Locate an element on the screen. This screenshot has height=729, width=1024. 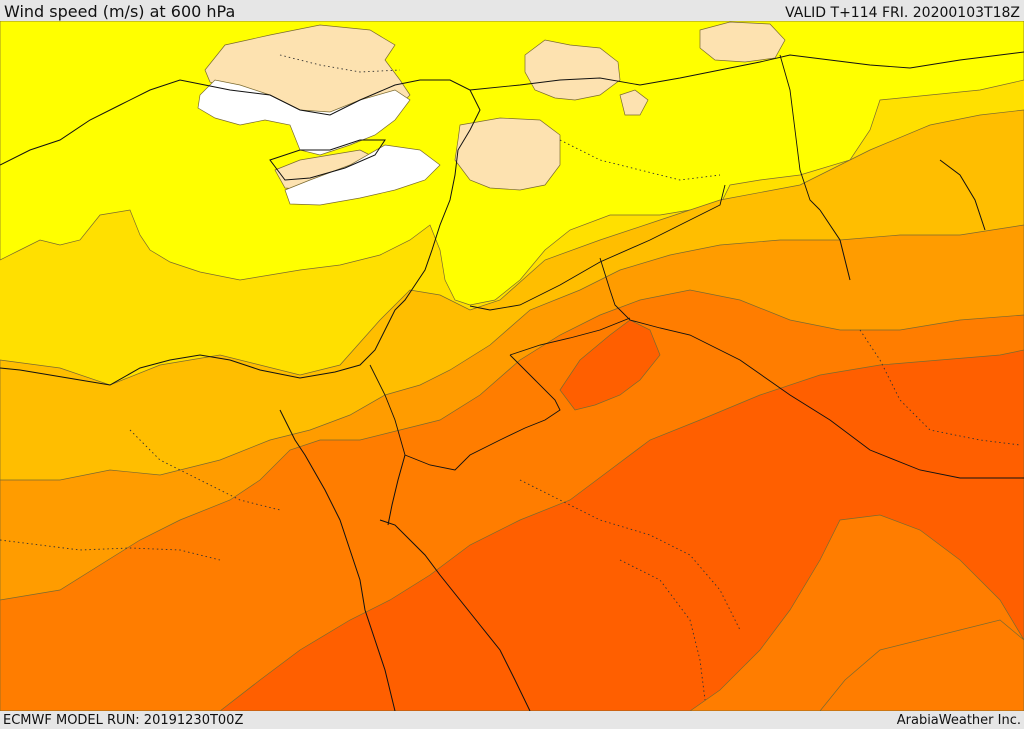
credit-label: ArabiaWeather Inc. is located at coordinates (958, 720).